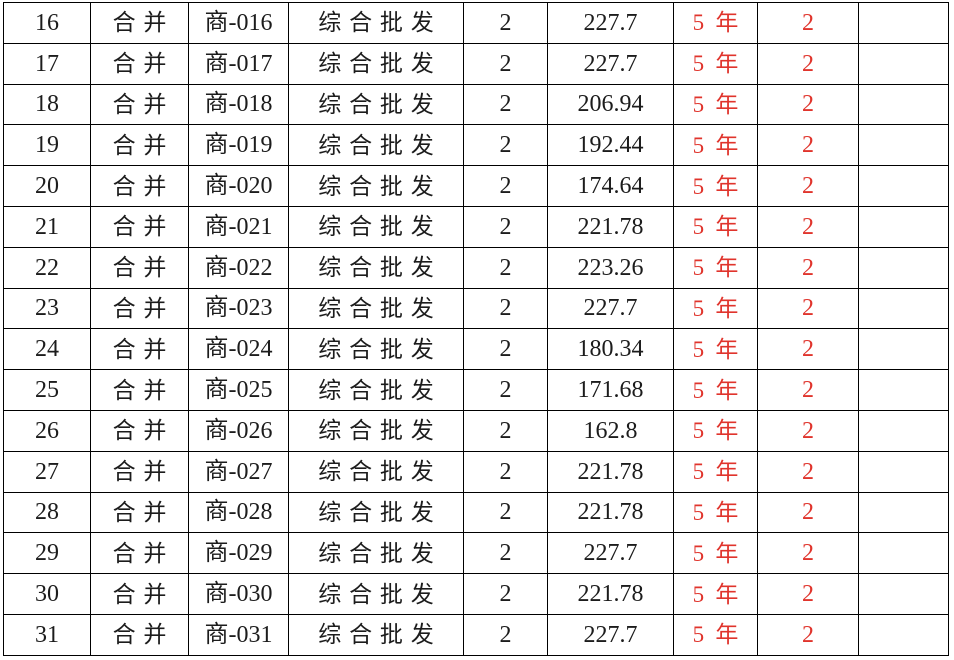 This screenshot has width=954, height=660. Describe the element at coordinates (610, 186) in the screenshot. I see `cell-area: 174.64` at that location.